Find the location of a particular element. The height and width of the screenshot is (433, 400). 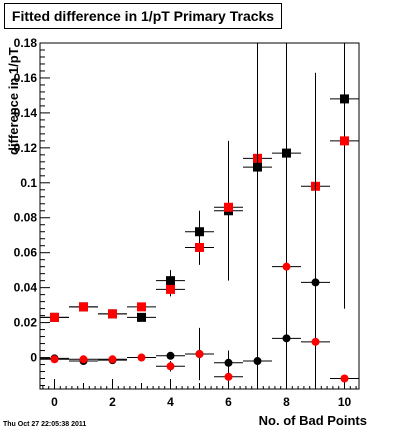

x-tick-label: 10 is located at coordinates (345, 402).